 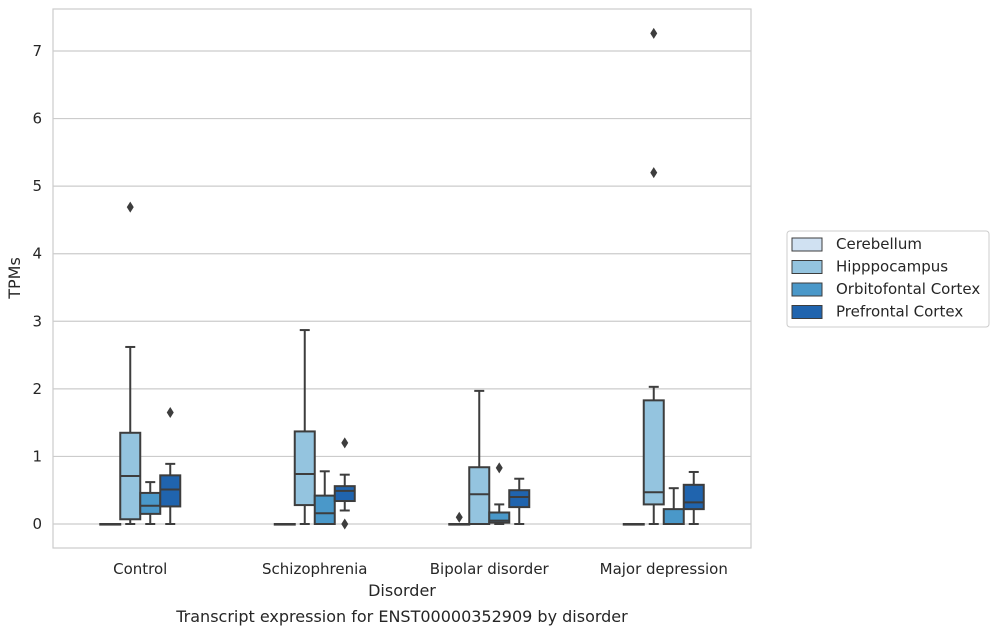 I want to click on legend-label: Cerebellum, so click(x=879, y=244).